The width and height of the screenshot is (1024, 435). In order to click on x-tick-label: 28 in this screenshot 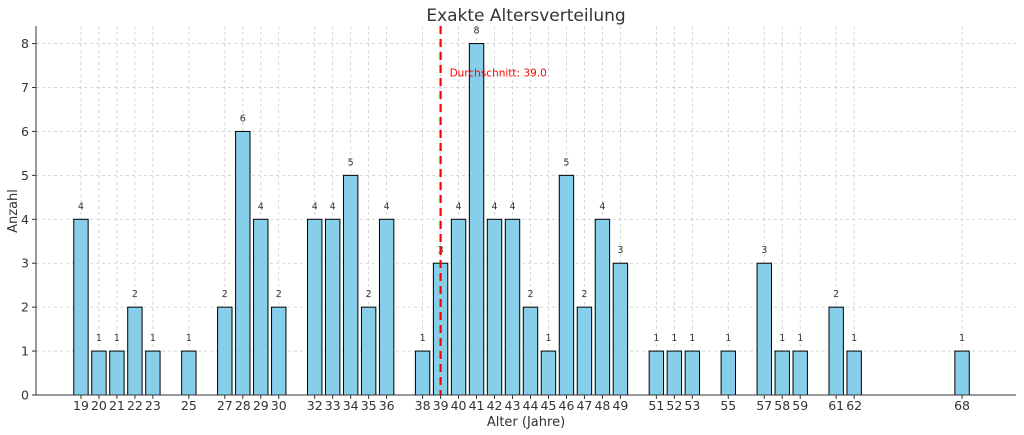, I will do `click(243, 405)`.